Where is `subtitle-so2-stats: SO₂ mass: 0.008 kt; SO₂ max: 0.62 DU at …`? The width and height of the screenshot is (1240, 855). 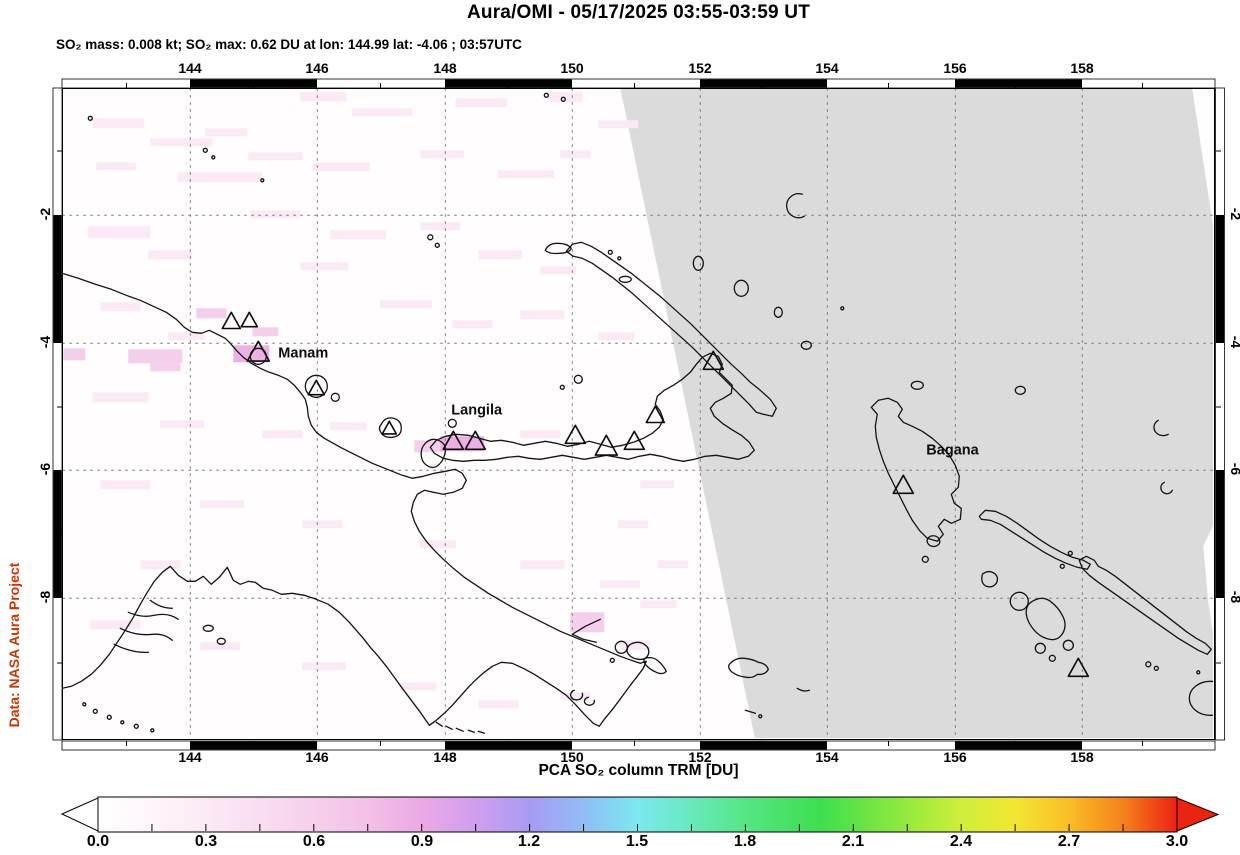 subtitle-so2-stats: SO₂ mass: 0.008 kt; SO₂ max: 0.62 DU at … is located at coordinates (289, 44).